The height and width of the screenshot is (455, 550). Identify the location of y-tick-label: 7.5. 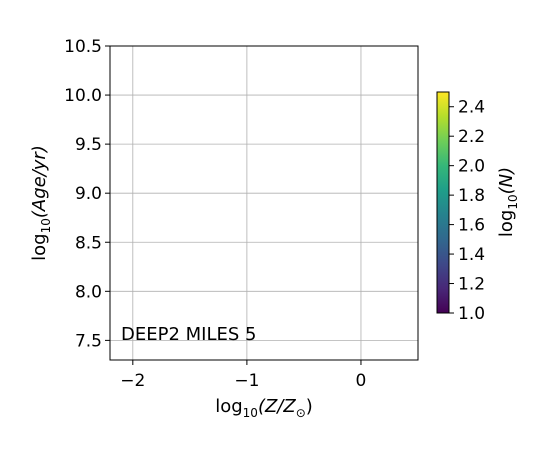
(88, 341).